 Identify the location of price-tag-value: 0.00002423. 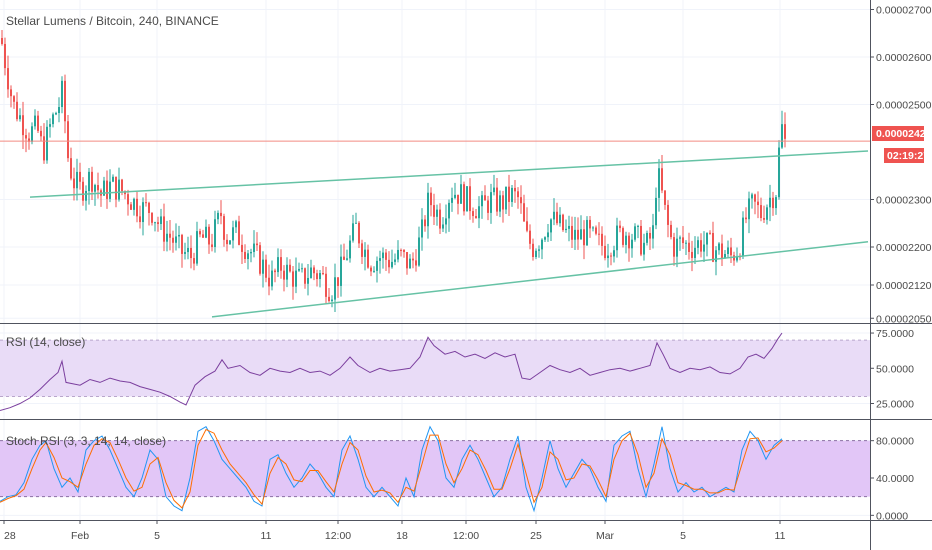
(904, 134).